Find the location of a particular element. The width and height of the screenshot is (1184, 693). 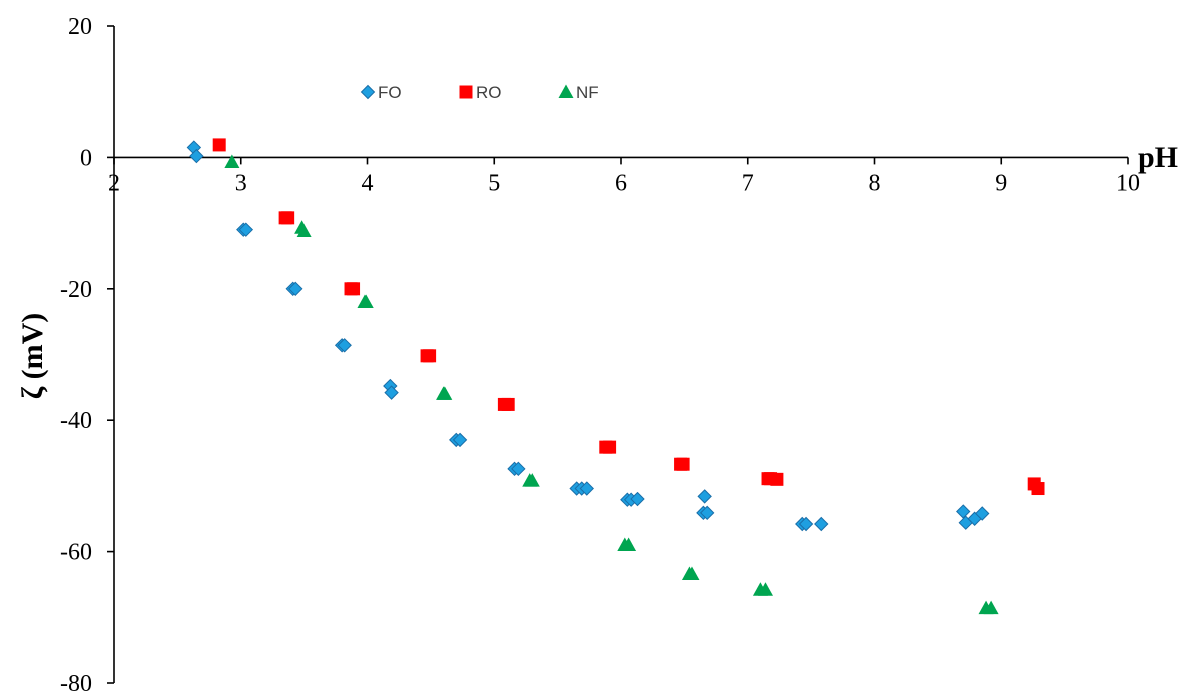

y-tick-label: -20 is located at coordinates (76, 290).